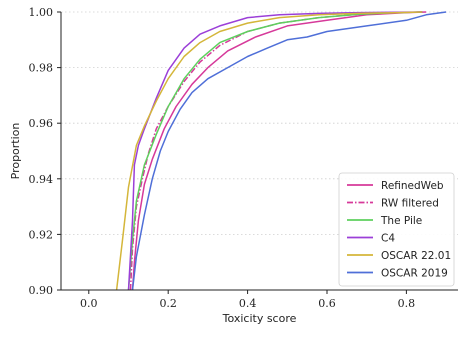 This screenshot has width=466, height=356. What do you see at coordinates (416, 256) in the screenshot?
I see `legend-label-4: OSCAR 22.01` at bounding box center [416, 256].